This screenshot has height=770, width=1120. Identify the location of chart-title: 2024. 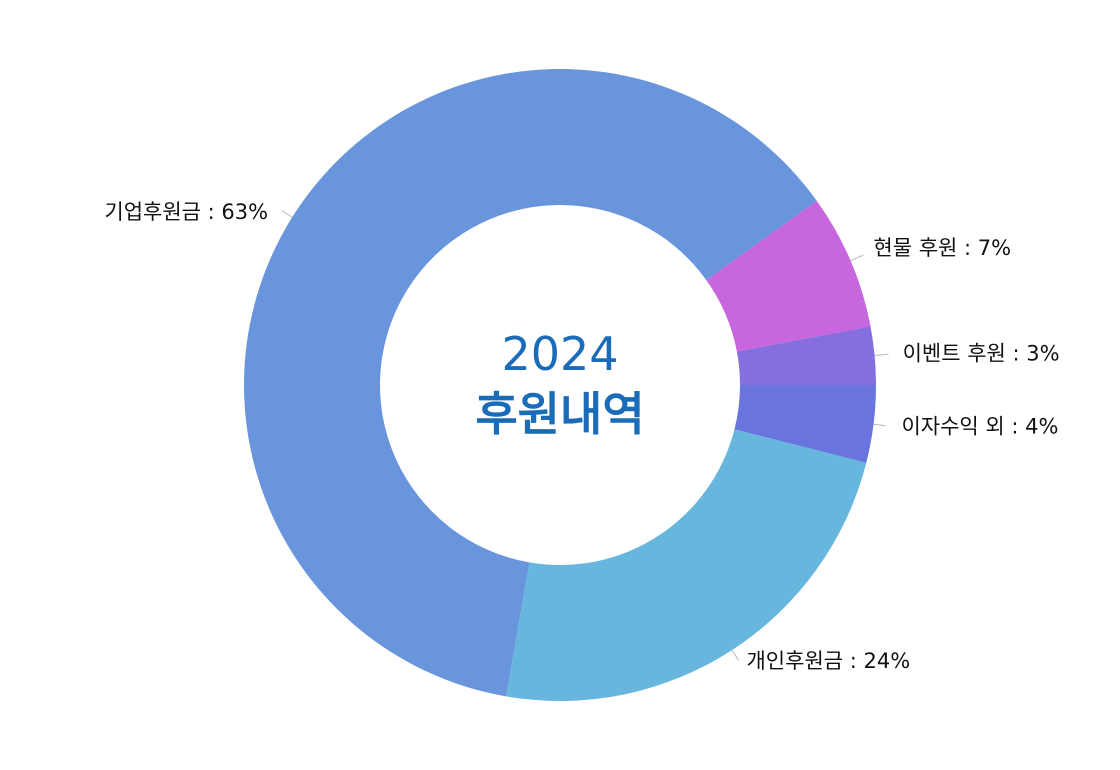
(559, 354).